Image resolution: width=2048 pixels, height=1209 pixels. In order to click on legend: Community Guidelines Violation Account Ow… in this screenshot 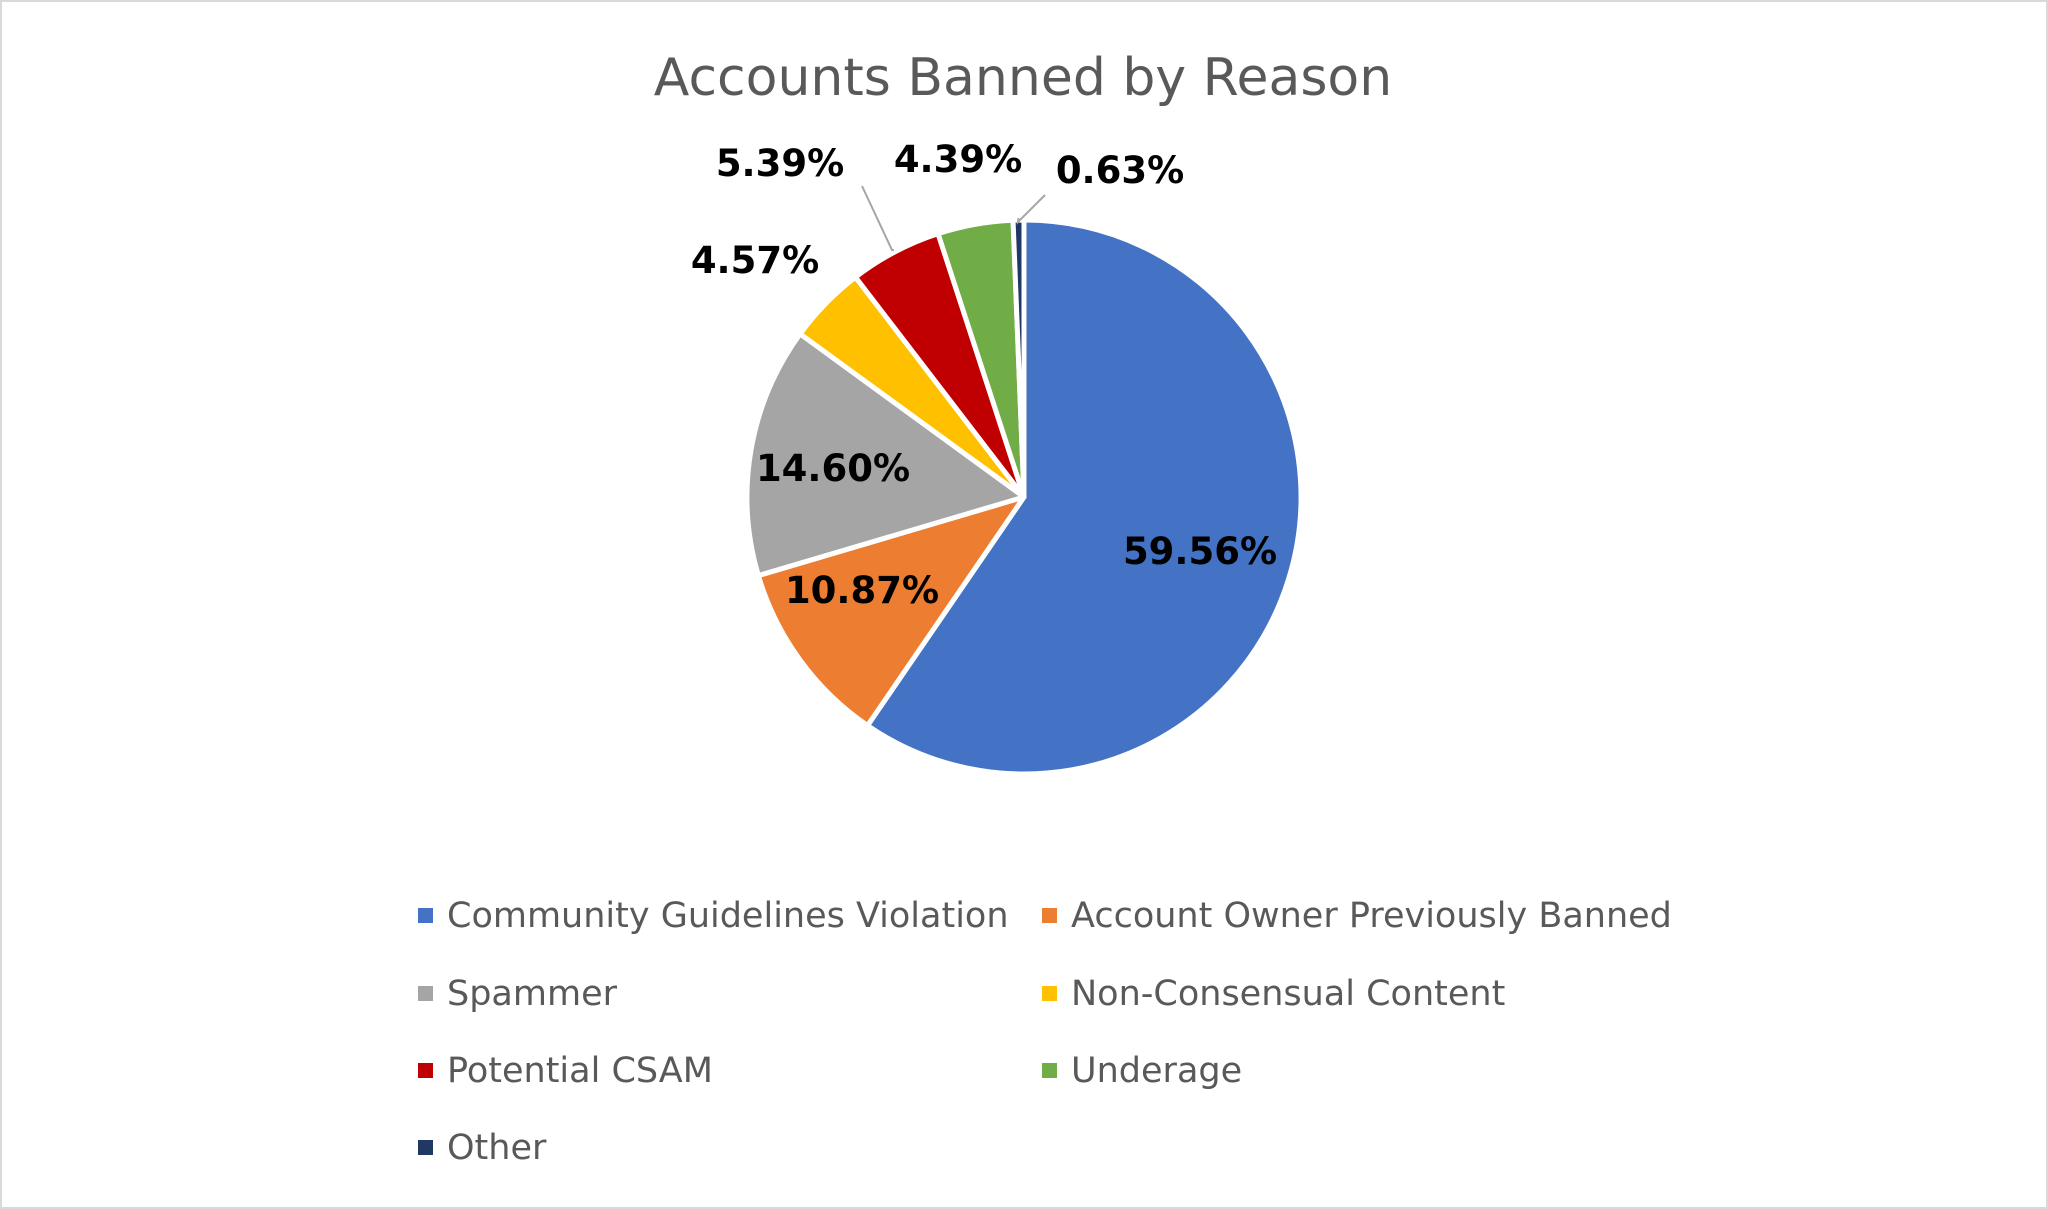, I will do `click(1045, 1032)`.